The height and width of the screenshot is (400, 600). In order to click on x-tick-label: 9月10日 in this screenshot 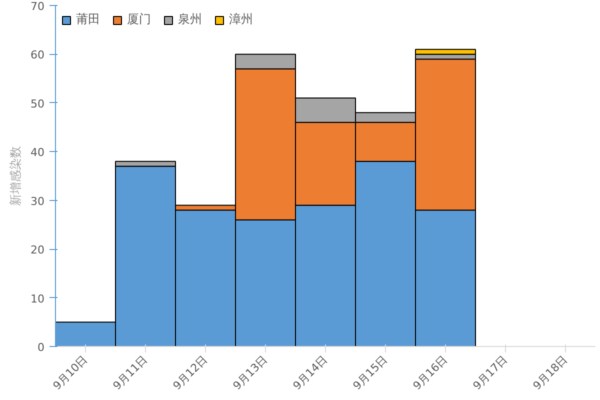, I will do `click(70, 372)`.